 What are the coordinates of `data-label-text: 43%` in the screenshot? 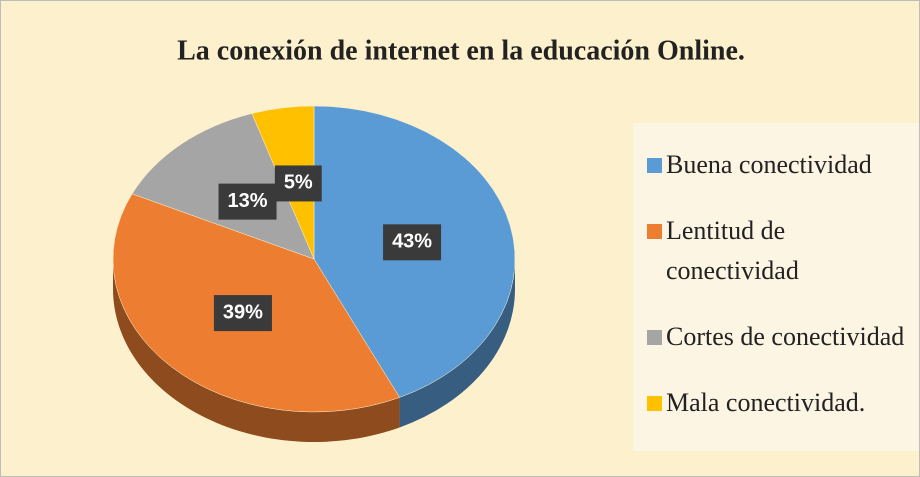 It's located at (412, 242).